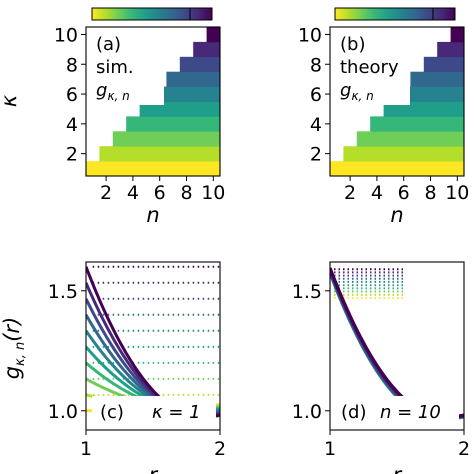 The width and height of the screenshot is (474, 474). I want to click on x-tick-label: 4, so click(377, 193).